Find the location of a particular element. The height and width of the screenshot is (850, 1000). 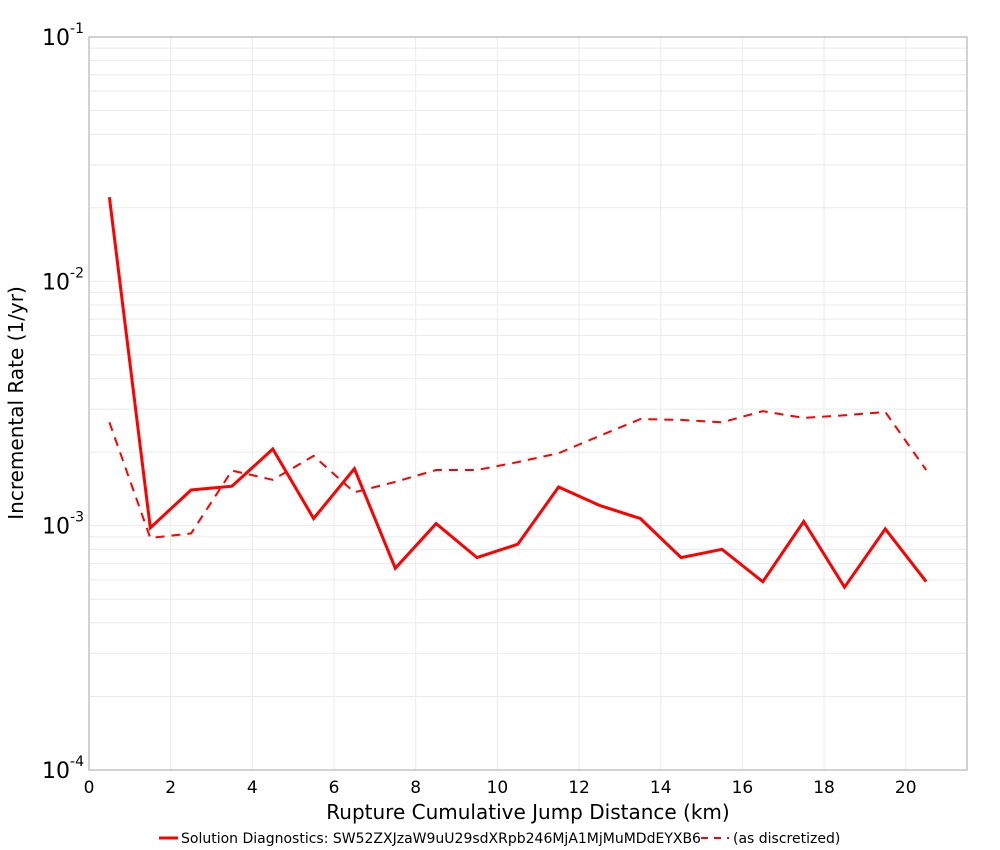

x-tick-label: 12 is located at coordinates (579, 788).